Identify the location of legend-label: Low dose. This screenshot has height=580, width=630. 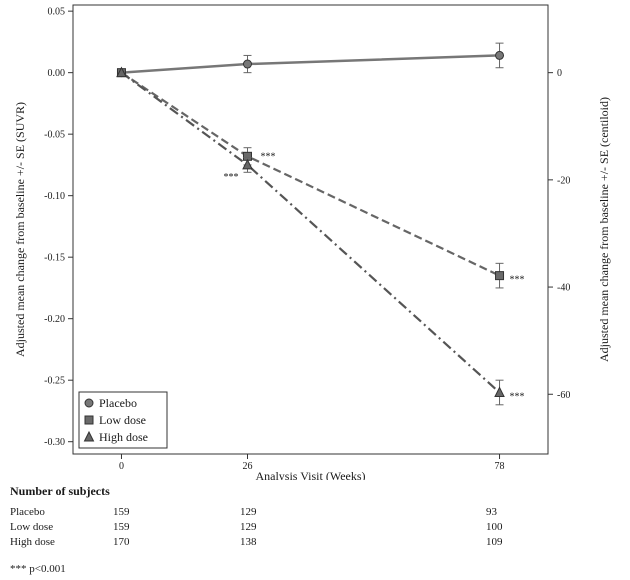
(122, 420).